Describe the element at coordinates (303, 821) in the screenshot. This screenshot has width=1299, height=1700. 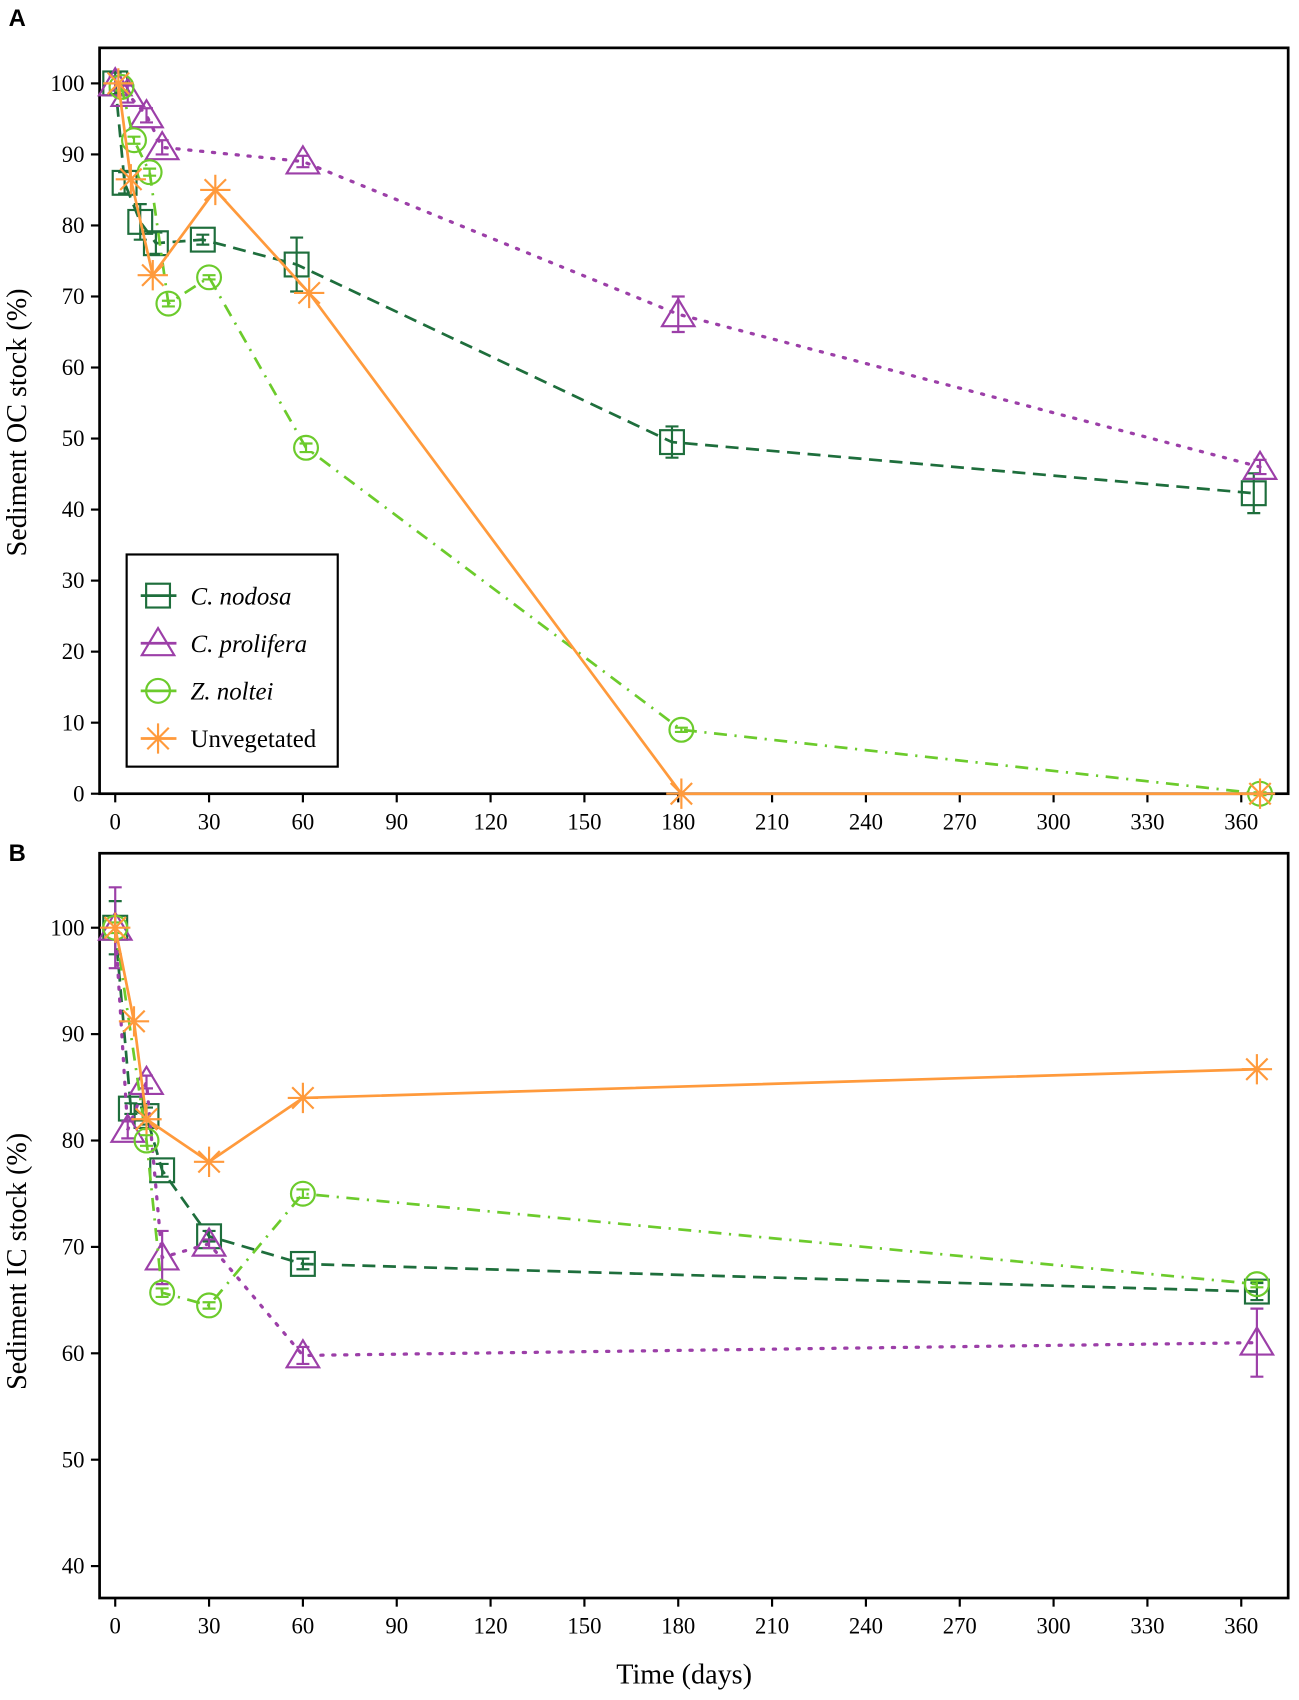
I see `x-tick-label: 60` at that location.